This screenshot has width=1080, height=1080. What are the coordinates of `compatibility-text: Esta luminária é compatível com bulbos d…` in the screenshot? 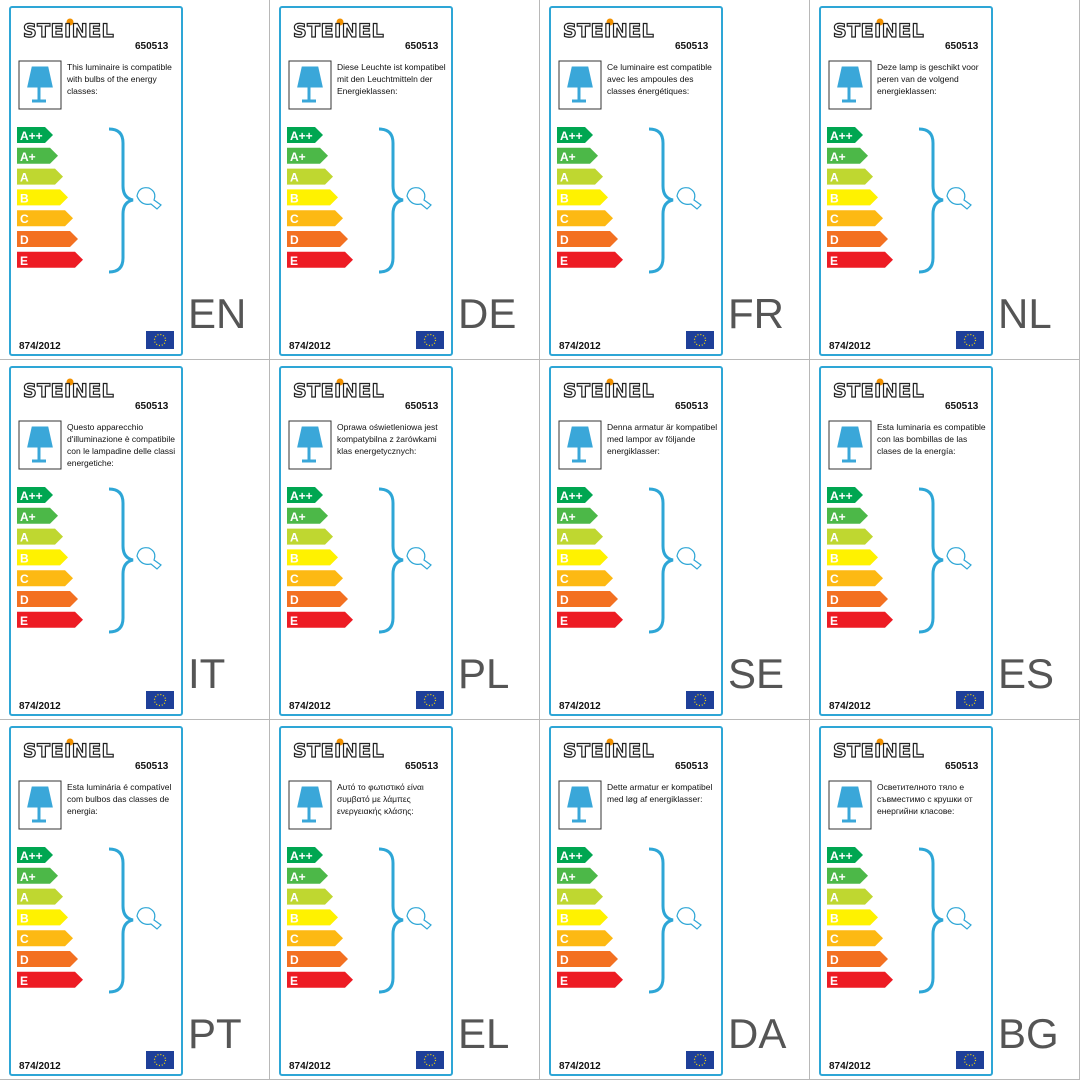 It's located at (119, 799).